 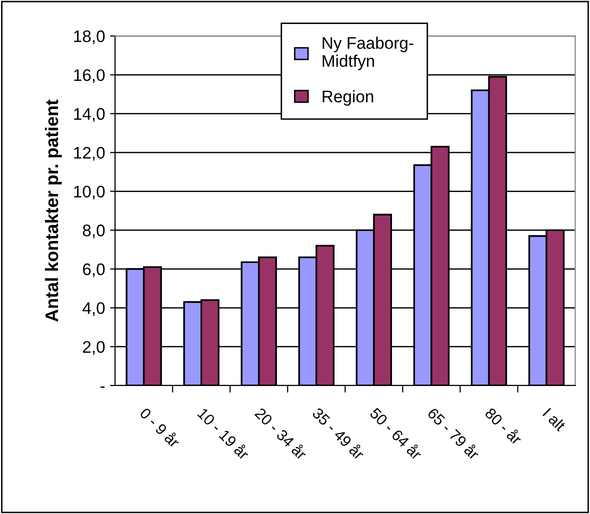 I want to click on y-tick-label: 16,0, so click(x=89, y=76).